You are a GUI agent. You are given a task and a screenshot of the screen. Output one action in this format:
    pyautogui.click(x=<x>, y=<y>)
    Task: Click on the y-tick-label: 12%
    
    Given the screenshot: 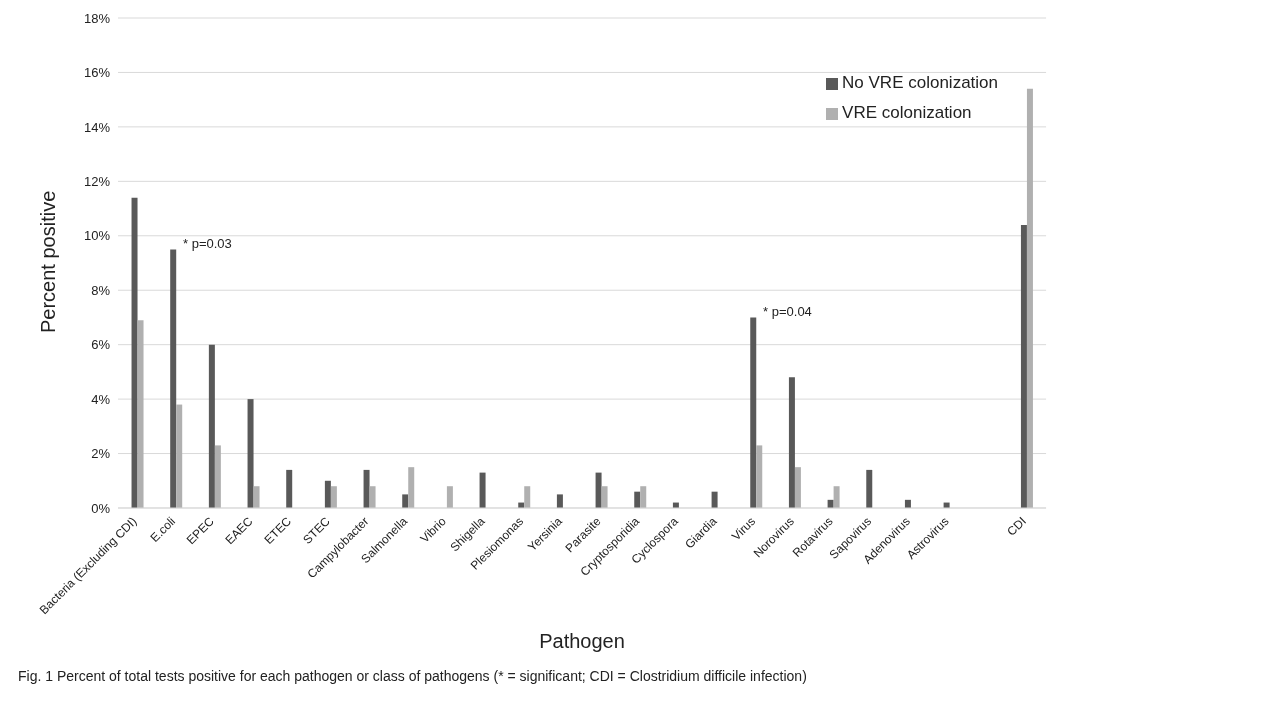 What is the action you would take?
    pyautogui.click(x=97, y=181)
    